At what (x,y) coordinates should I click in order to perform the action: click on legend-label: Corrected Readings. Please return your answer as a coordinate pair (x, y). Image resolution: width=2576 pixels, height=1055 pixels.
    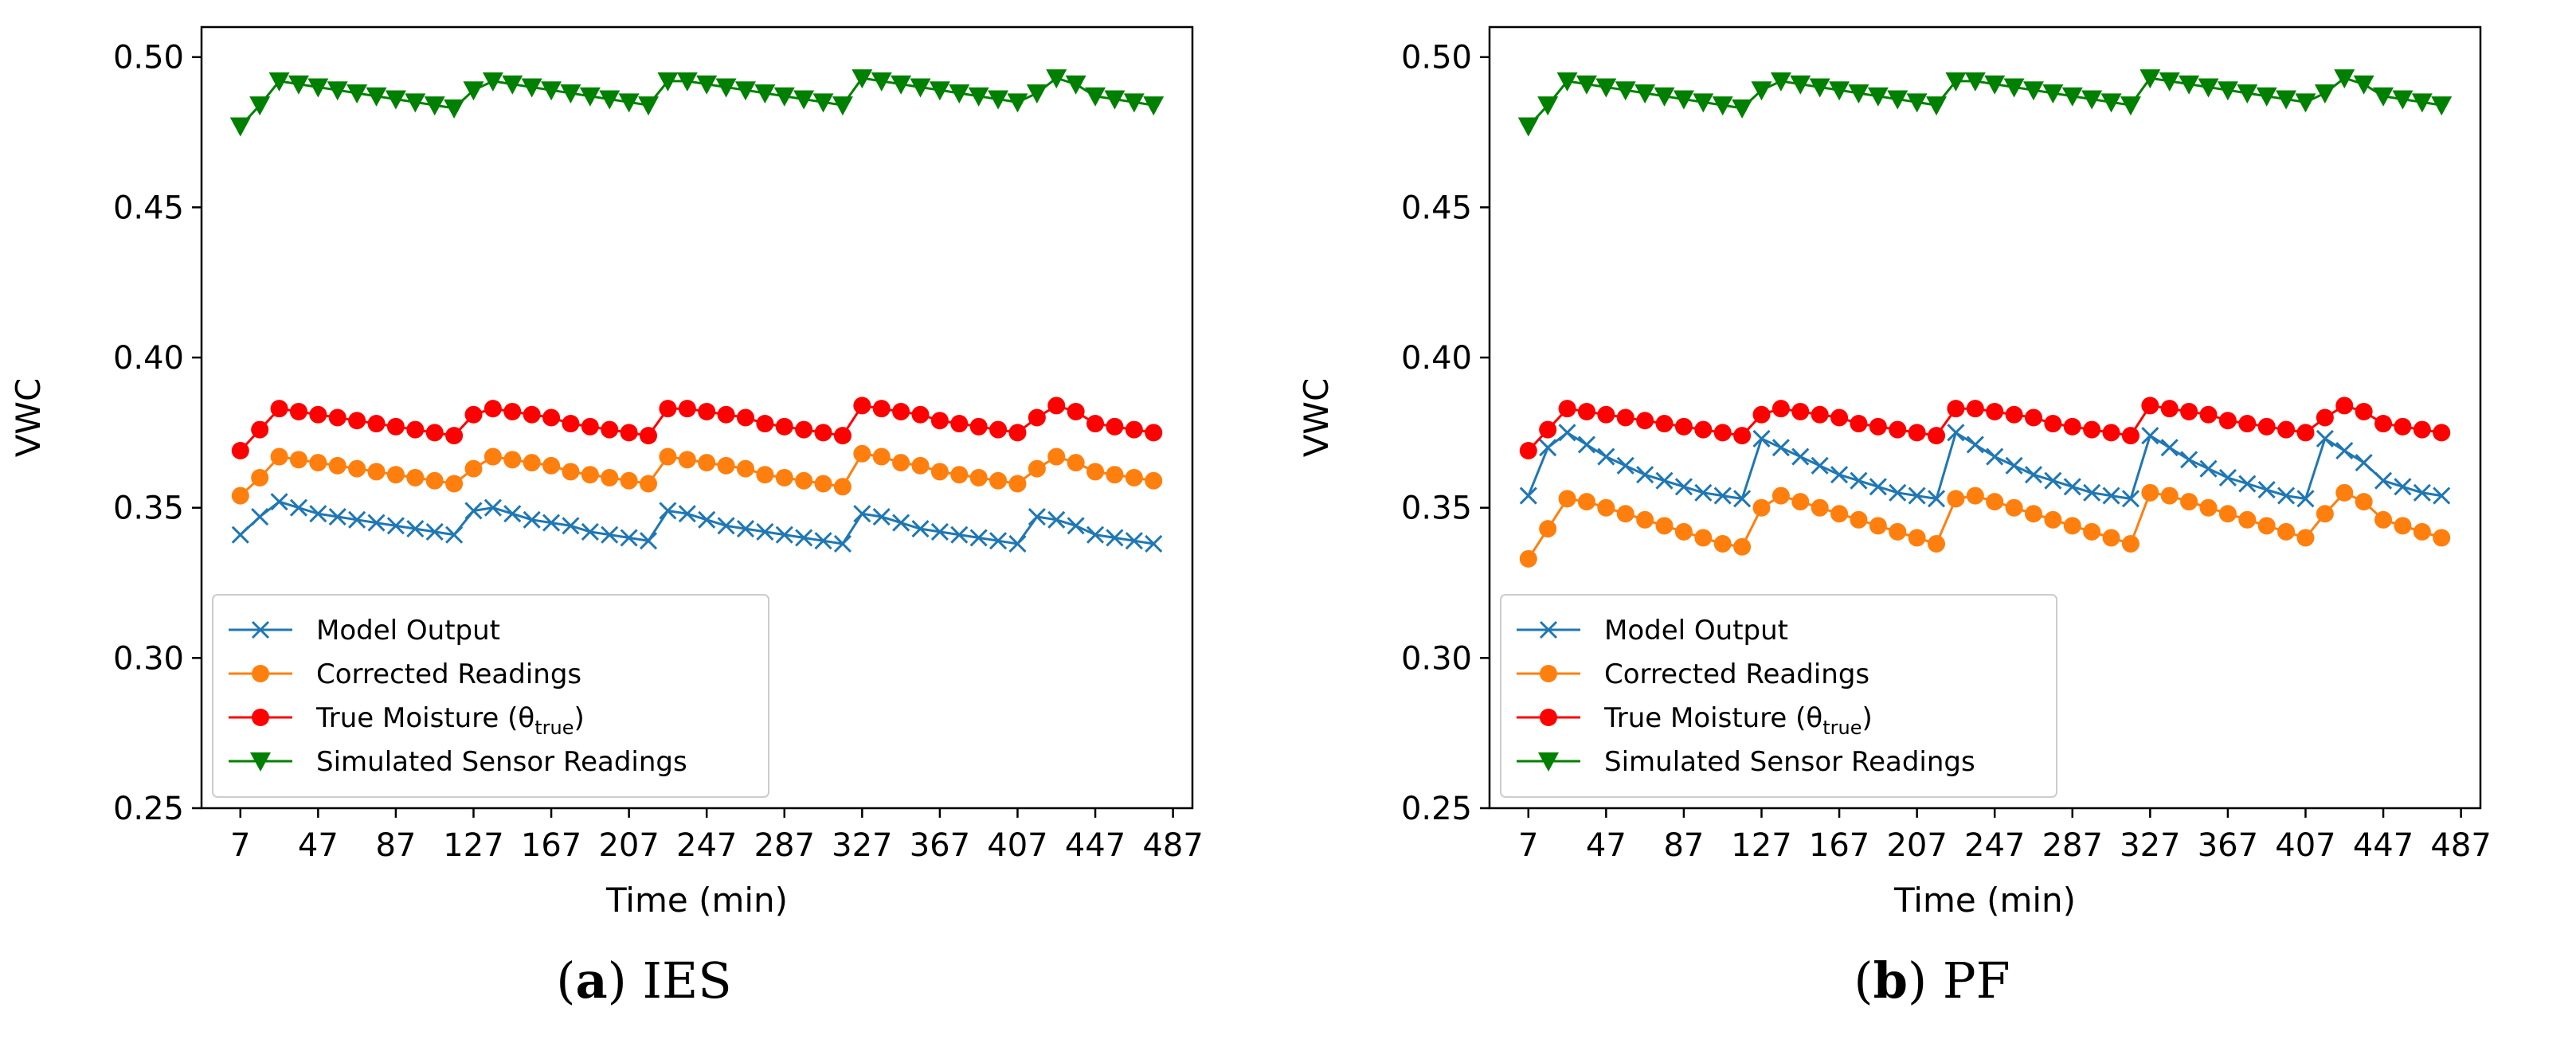
    Looking at the image, I should click on (1736, 674).